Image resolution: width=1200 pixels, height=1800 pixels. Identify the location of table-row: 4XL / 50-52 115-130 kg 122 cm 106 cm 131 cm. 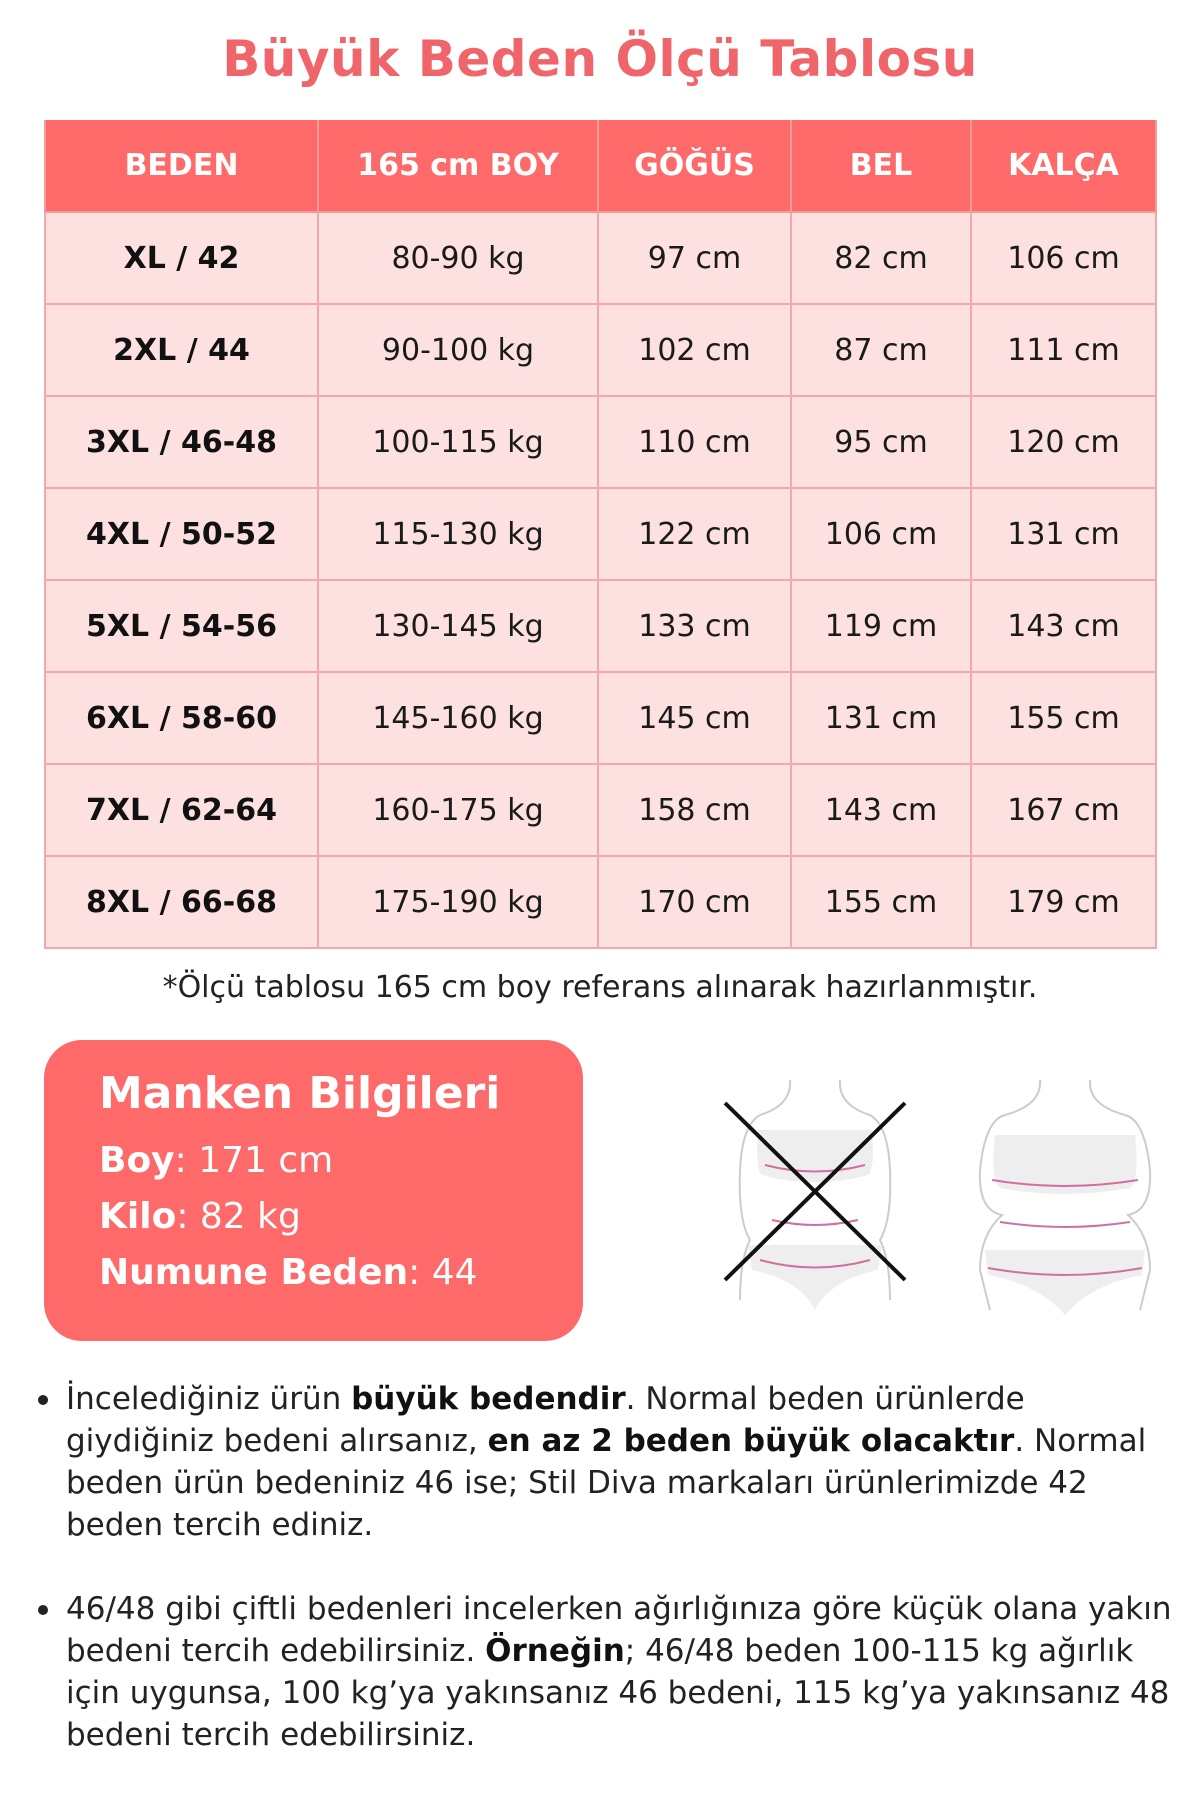
(600, 534).